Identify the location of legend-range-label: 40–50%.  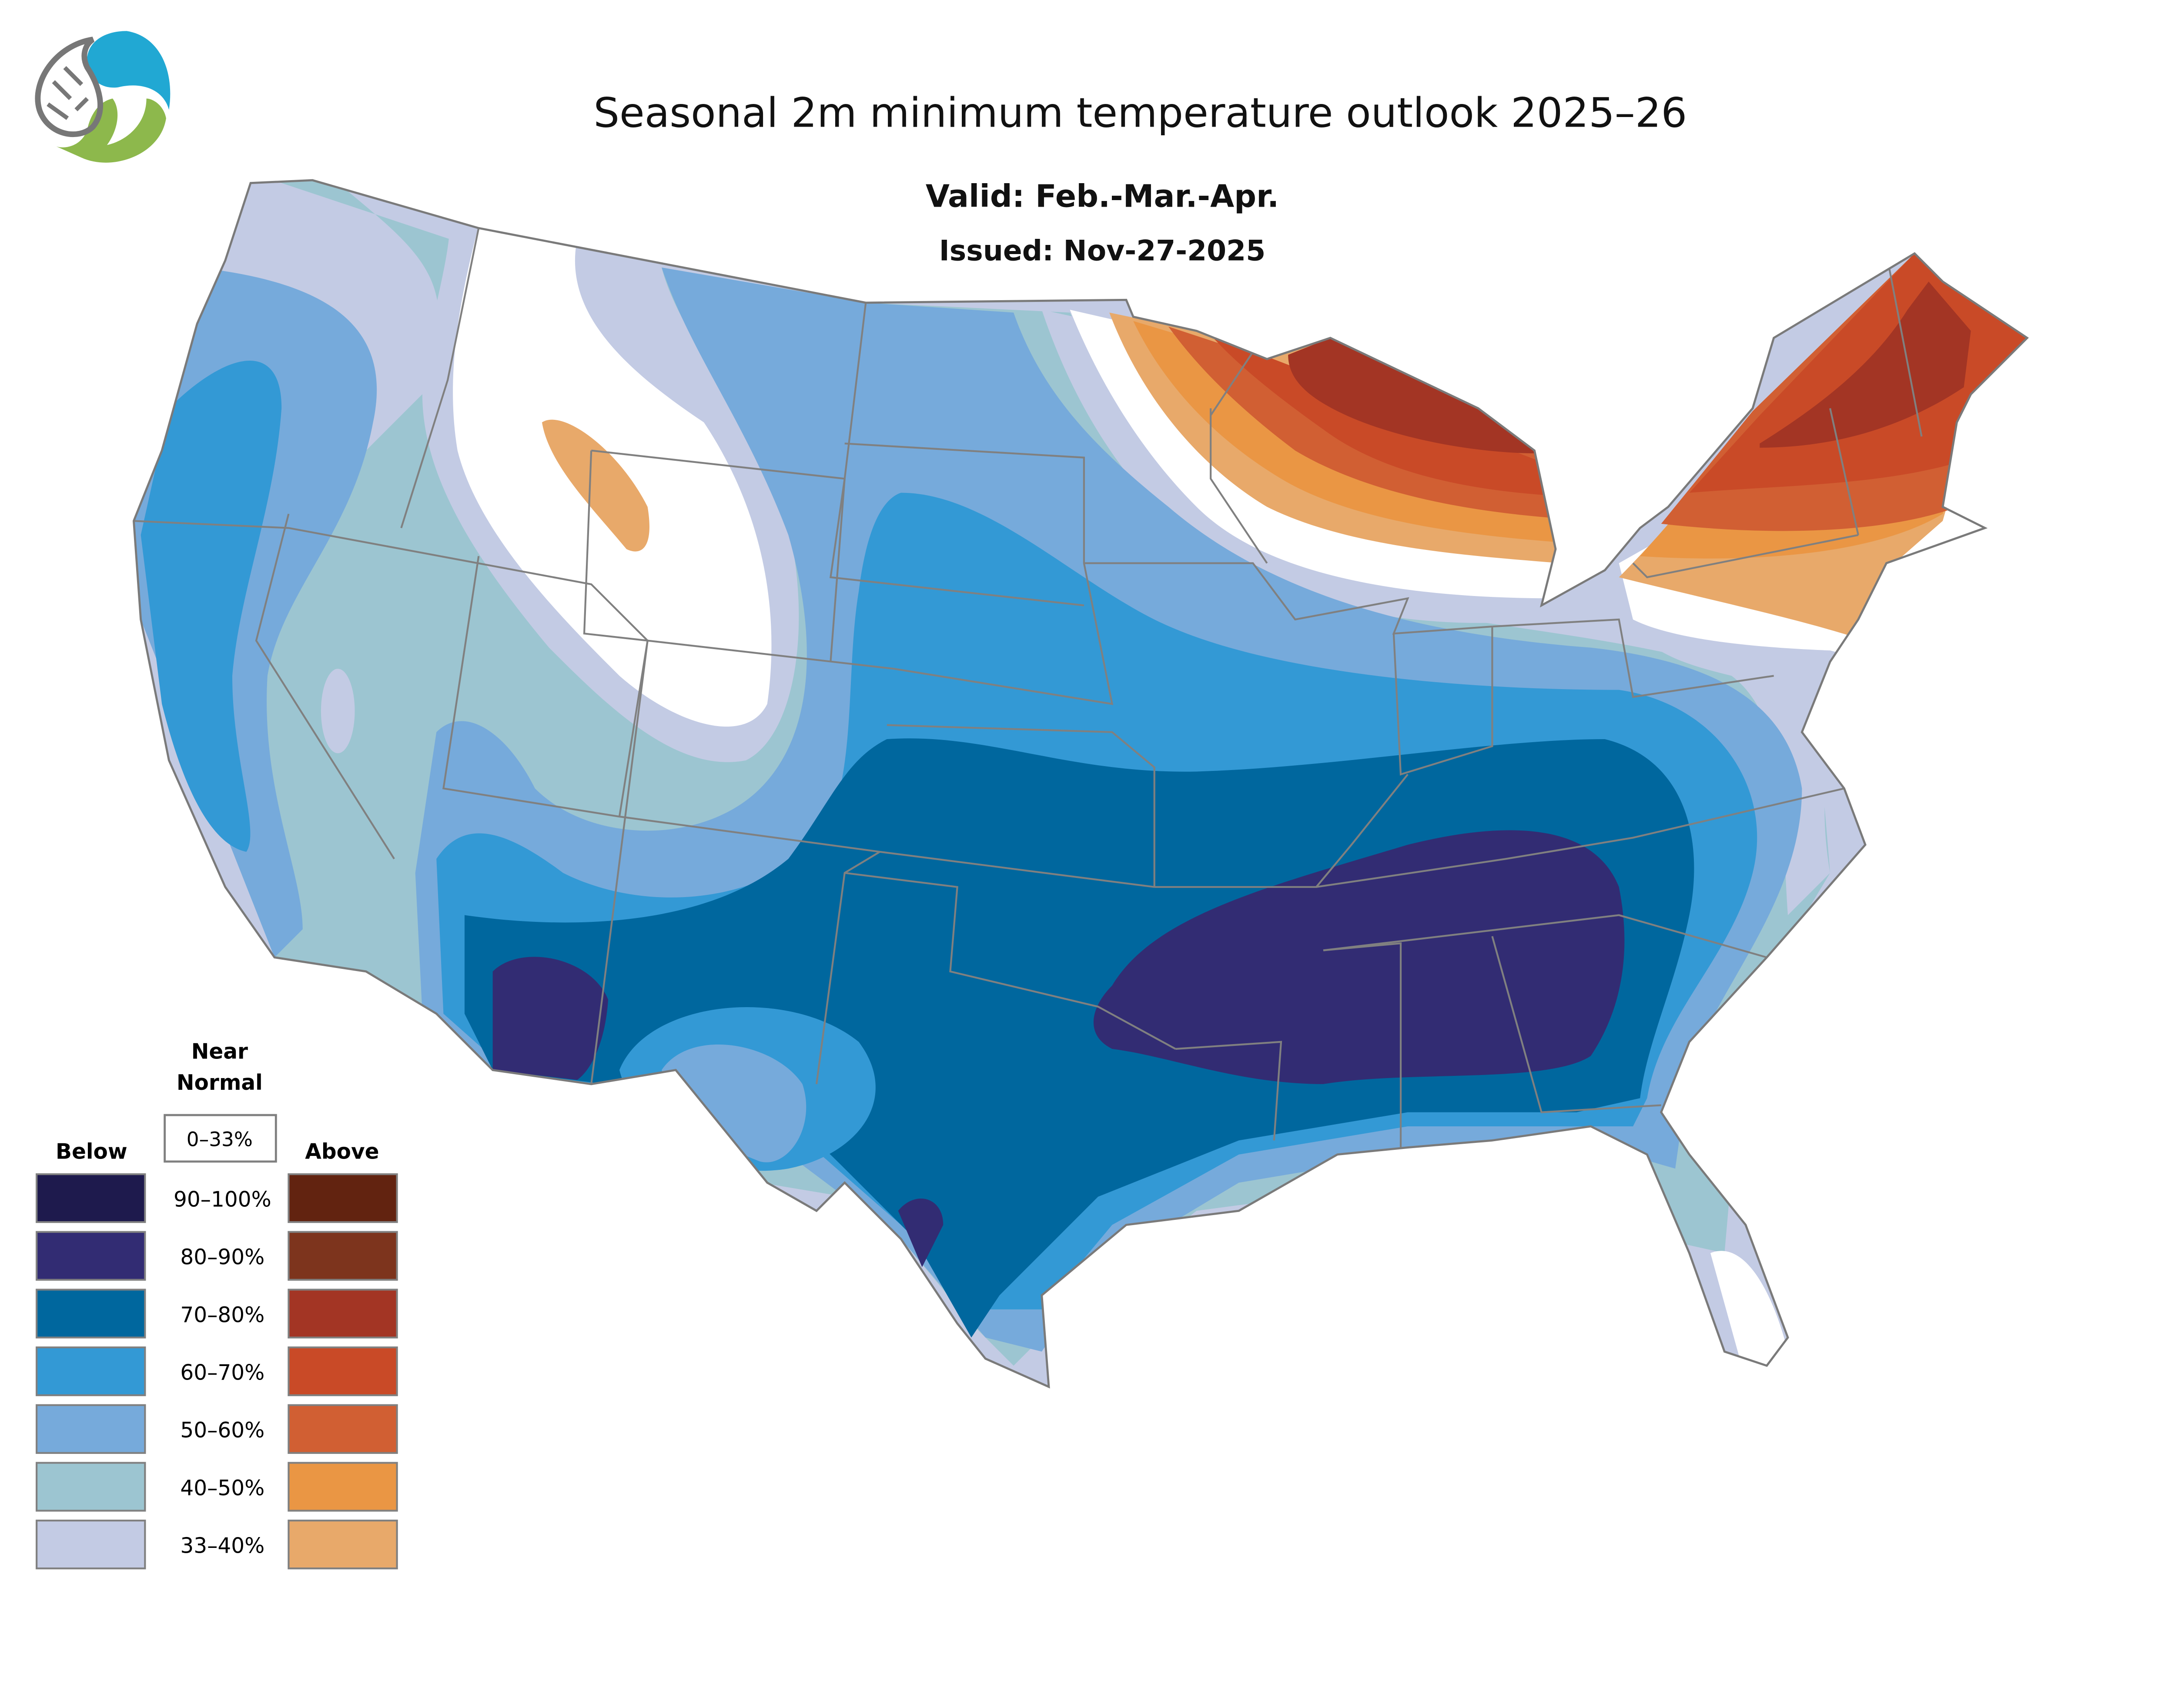
(222, 1488).